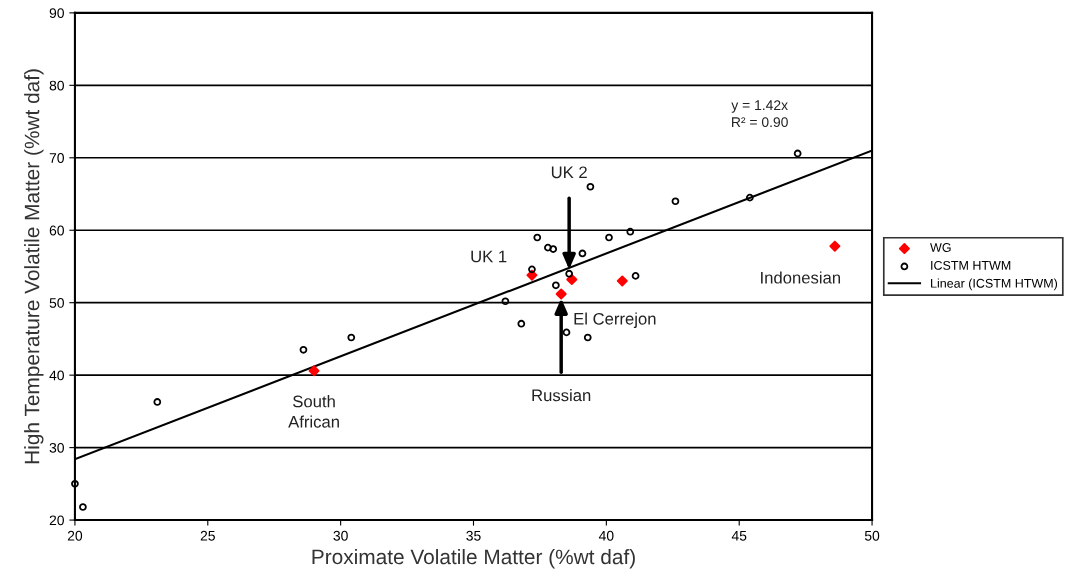  What do you see at coordinates (801, 277) in the screenshot?
I see `annotation: Indonesian` at bounding box center [801, 277].